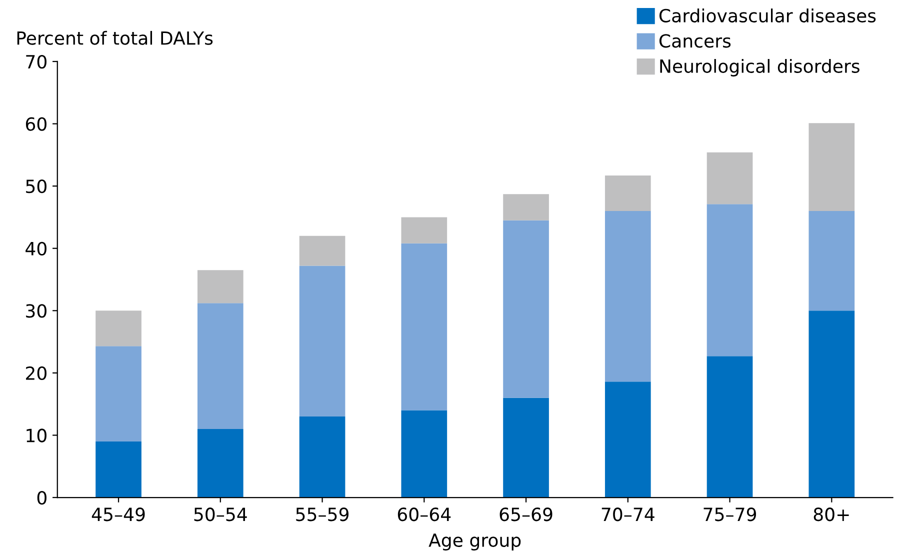 The image size is (911, 559). Describe the element at coordinates (36, 187) in the screenshot. I see `y-tick-label: 50` at that location.